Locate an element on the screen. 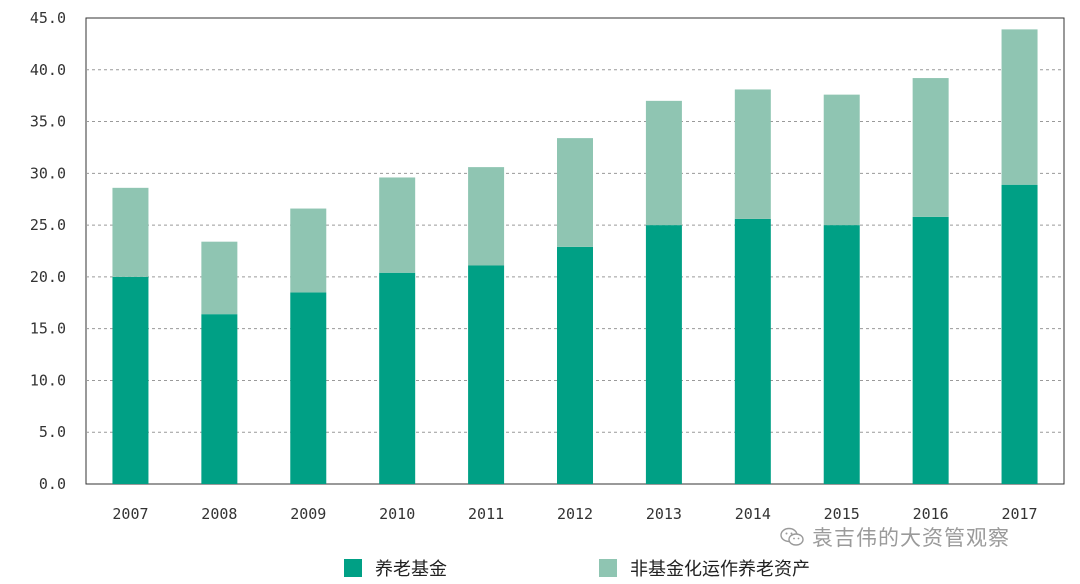  x-tick-label: 2012 is located at coordinates (575, 514).